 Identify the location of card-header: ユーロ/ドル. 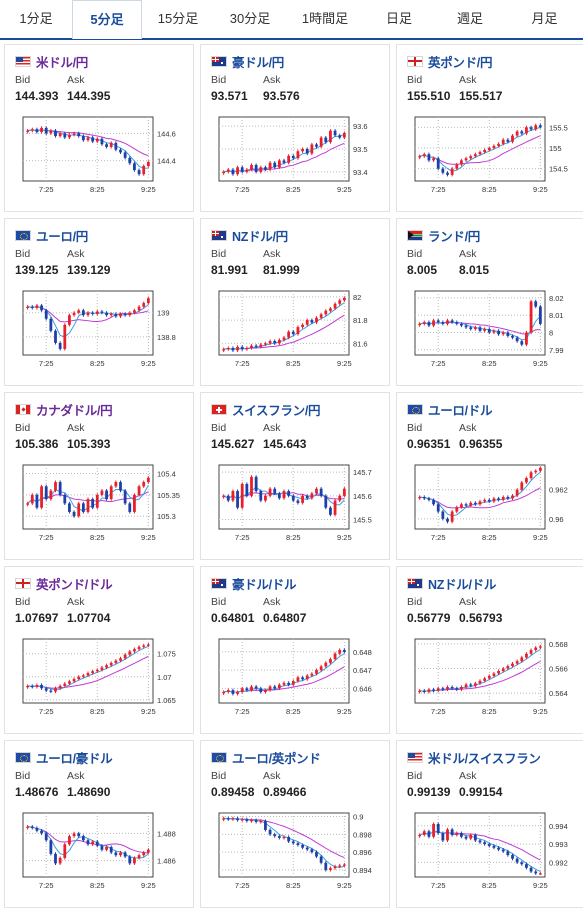
(450, 409).